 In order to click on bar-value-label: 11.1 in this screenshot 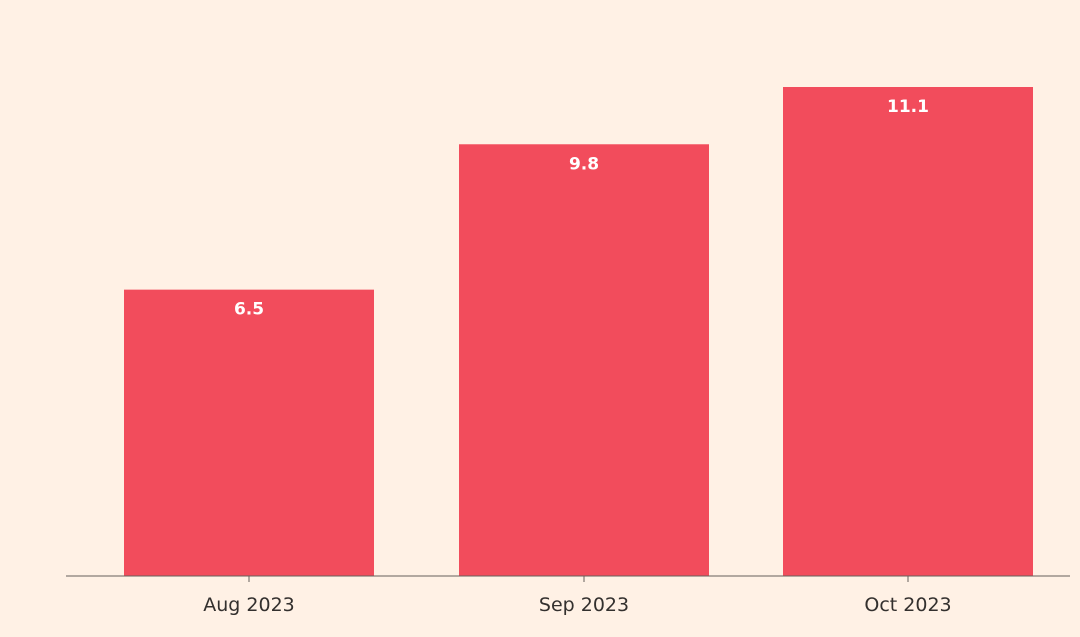, I will do `click(908, 107)`.